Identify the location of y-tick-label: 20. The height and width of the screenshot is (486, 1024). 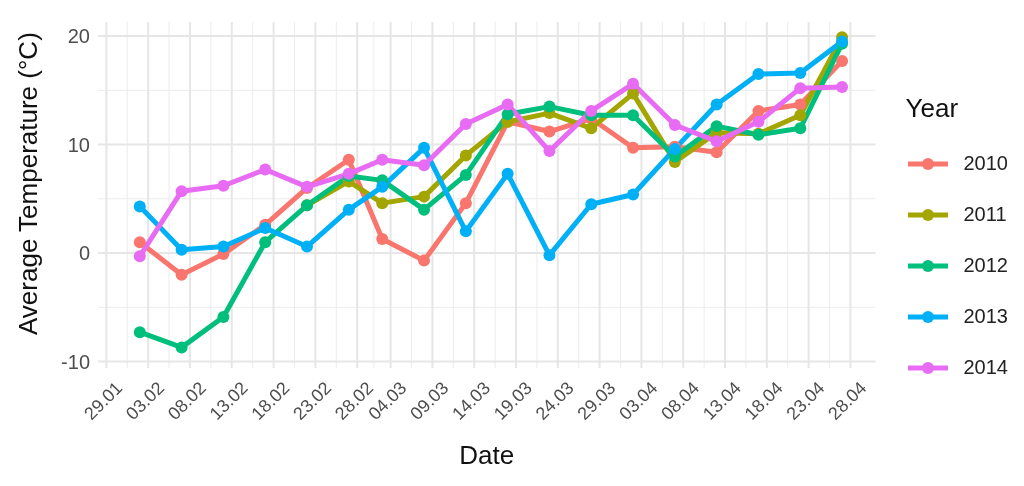
(78, 36).